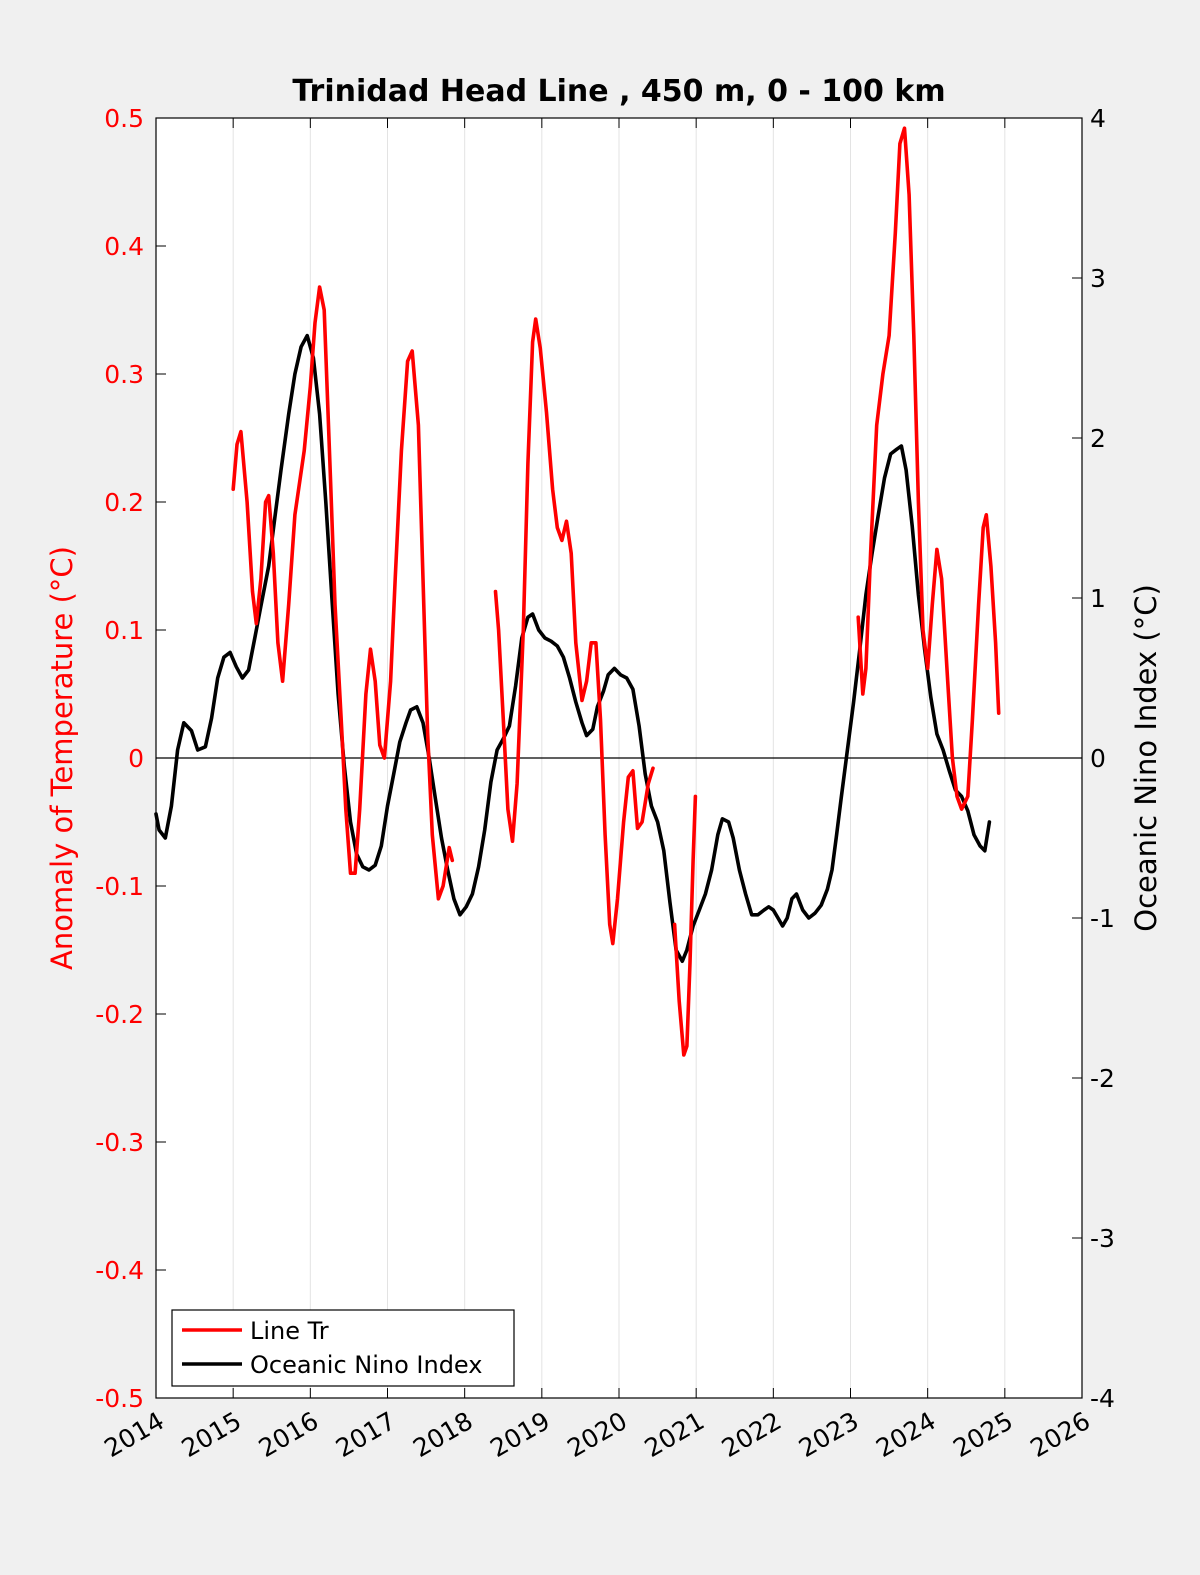 The width and height of the screenshot is (1200, 1575). I want to click on legend-label-oni: Oceanic Nino Index, so click(366, 1365).